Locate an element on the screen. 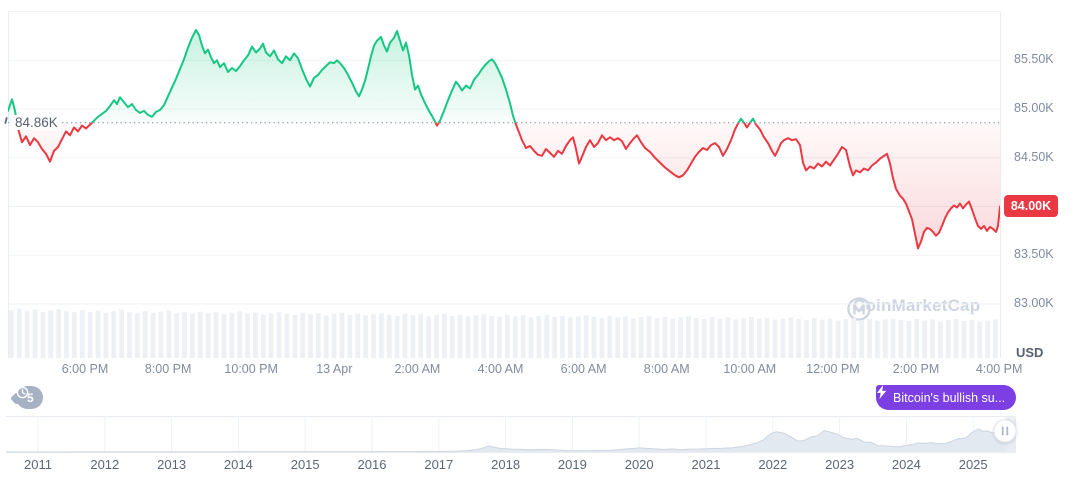 The height and width of the screenshot is (477, 1072). x-axis-tick-10-00-AM: 10:00 AM is located at coordinates (750, 369).